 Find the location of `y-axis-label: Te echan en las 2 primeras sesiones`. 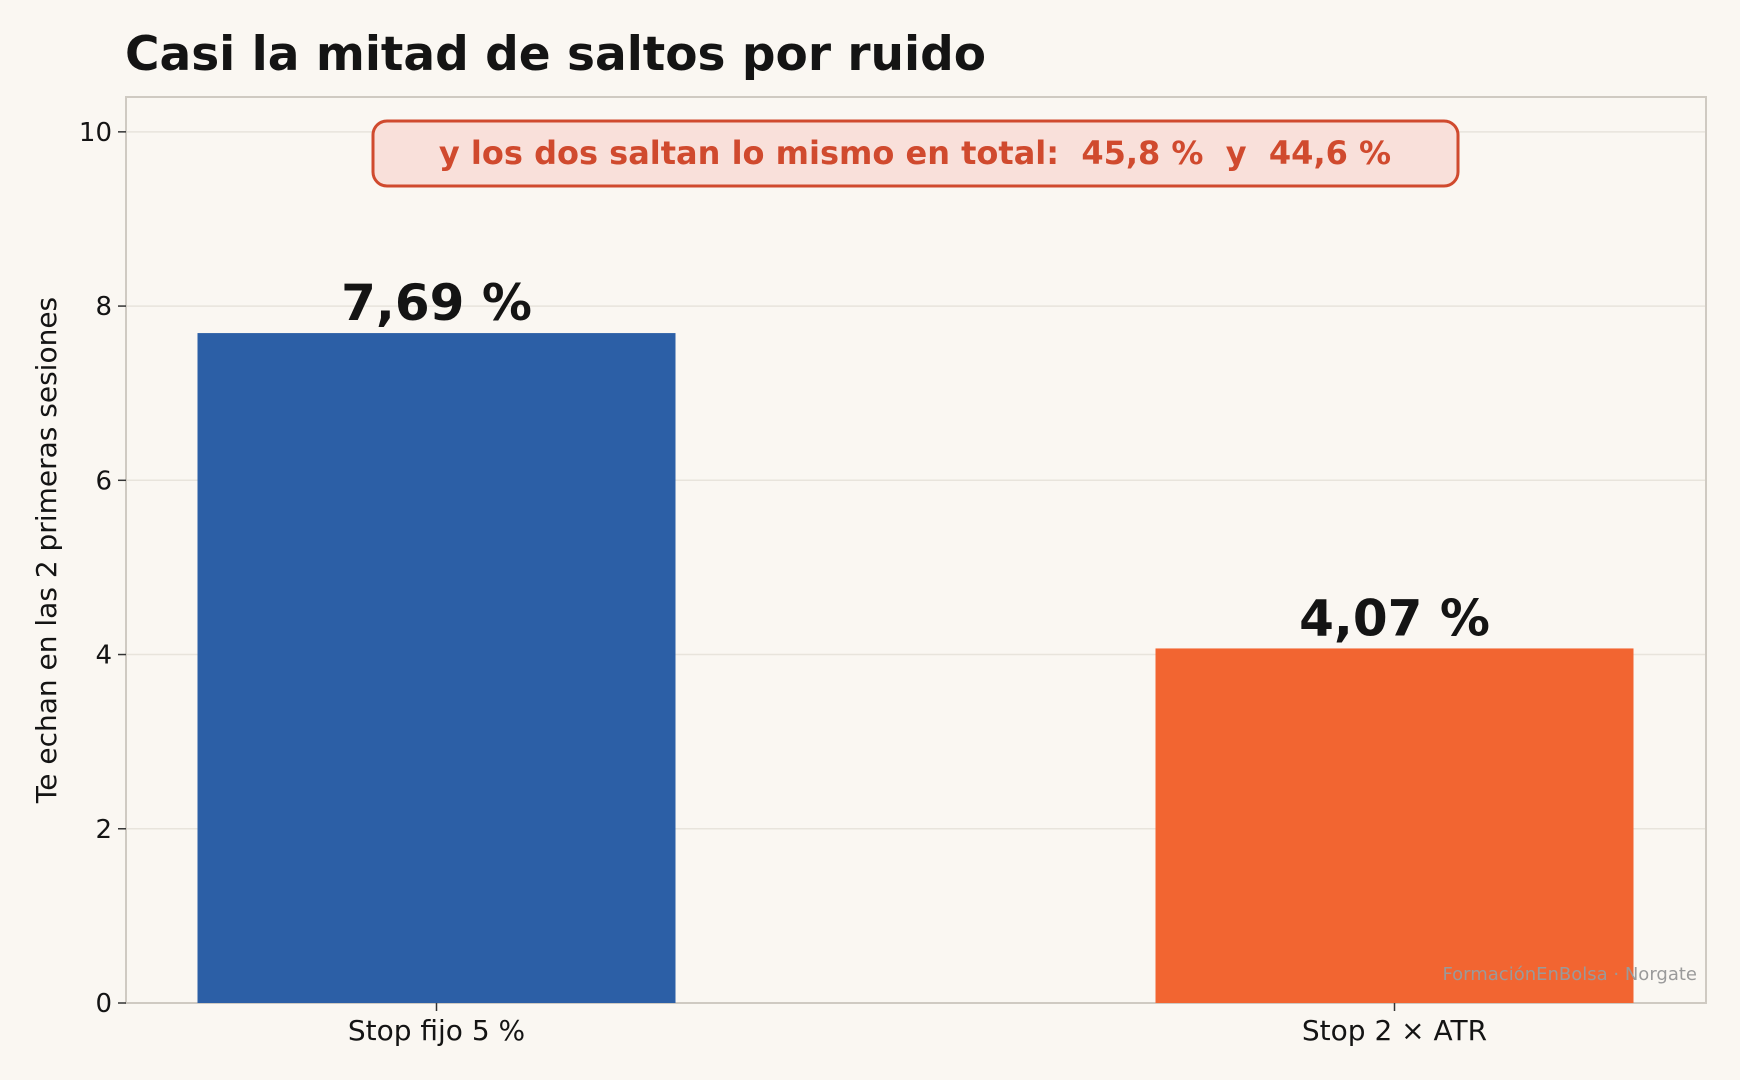

y-axis-label: Te echan en las 2 primeras sesiones is located at coordinates (46, 550).